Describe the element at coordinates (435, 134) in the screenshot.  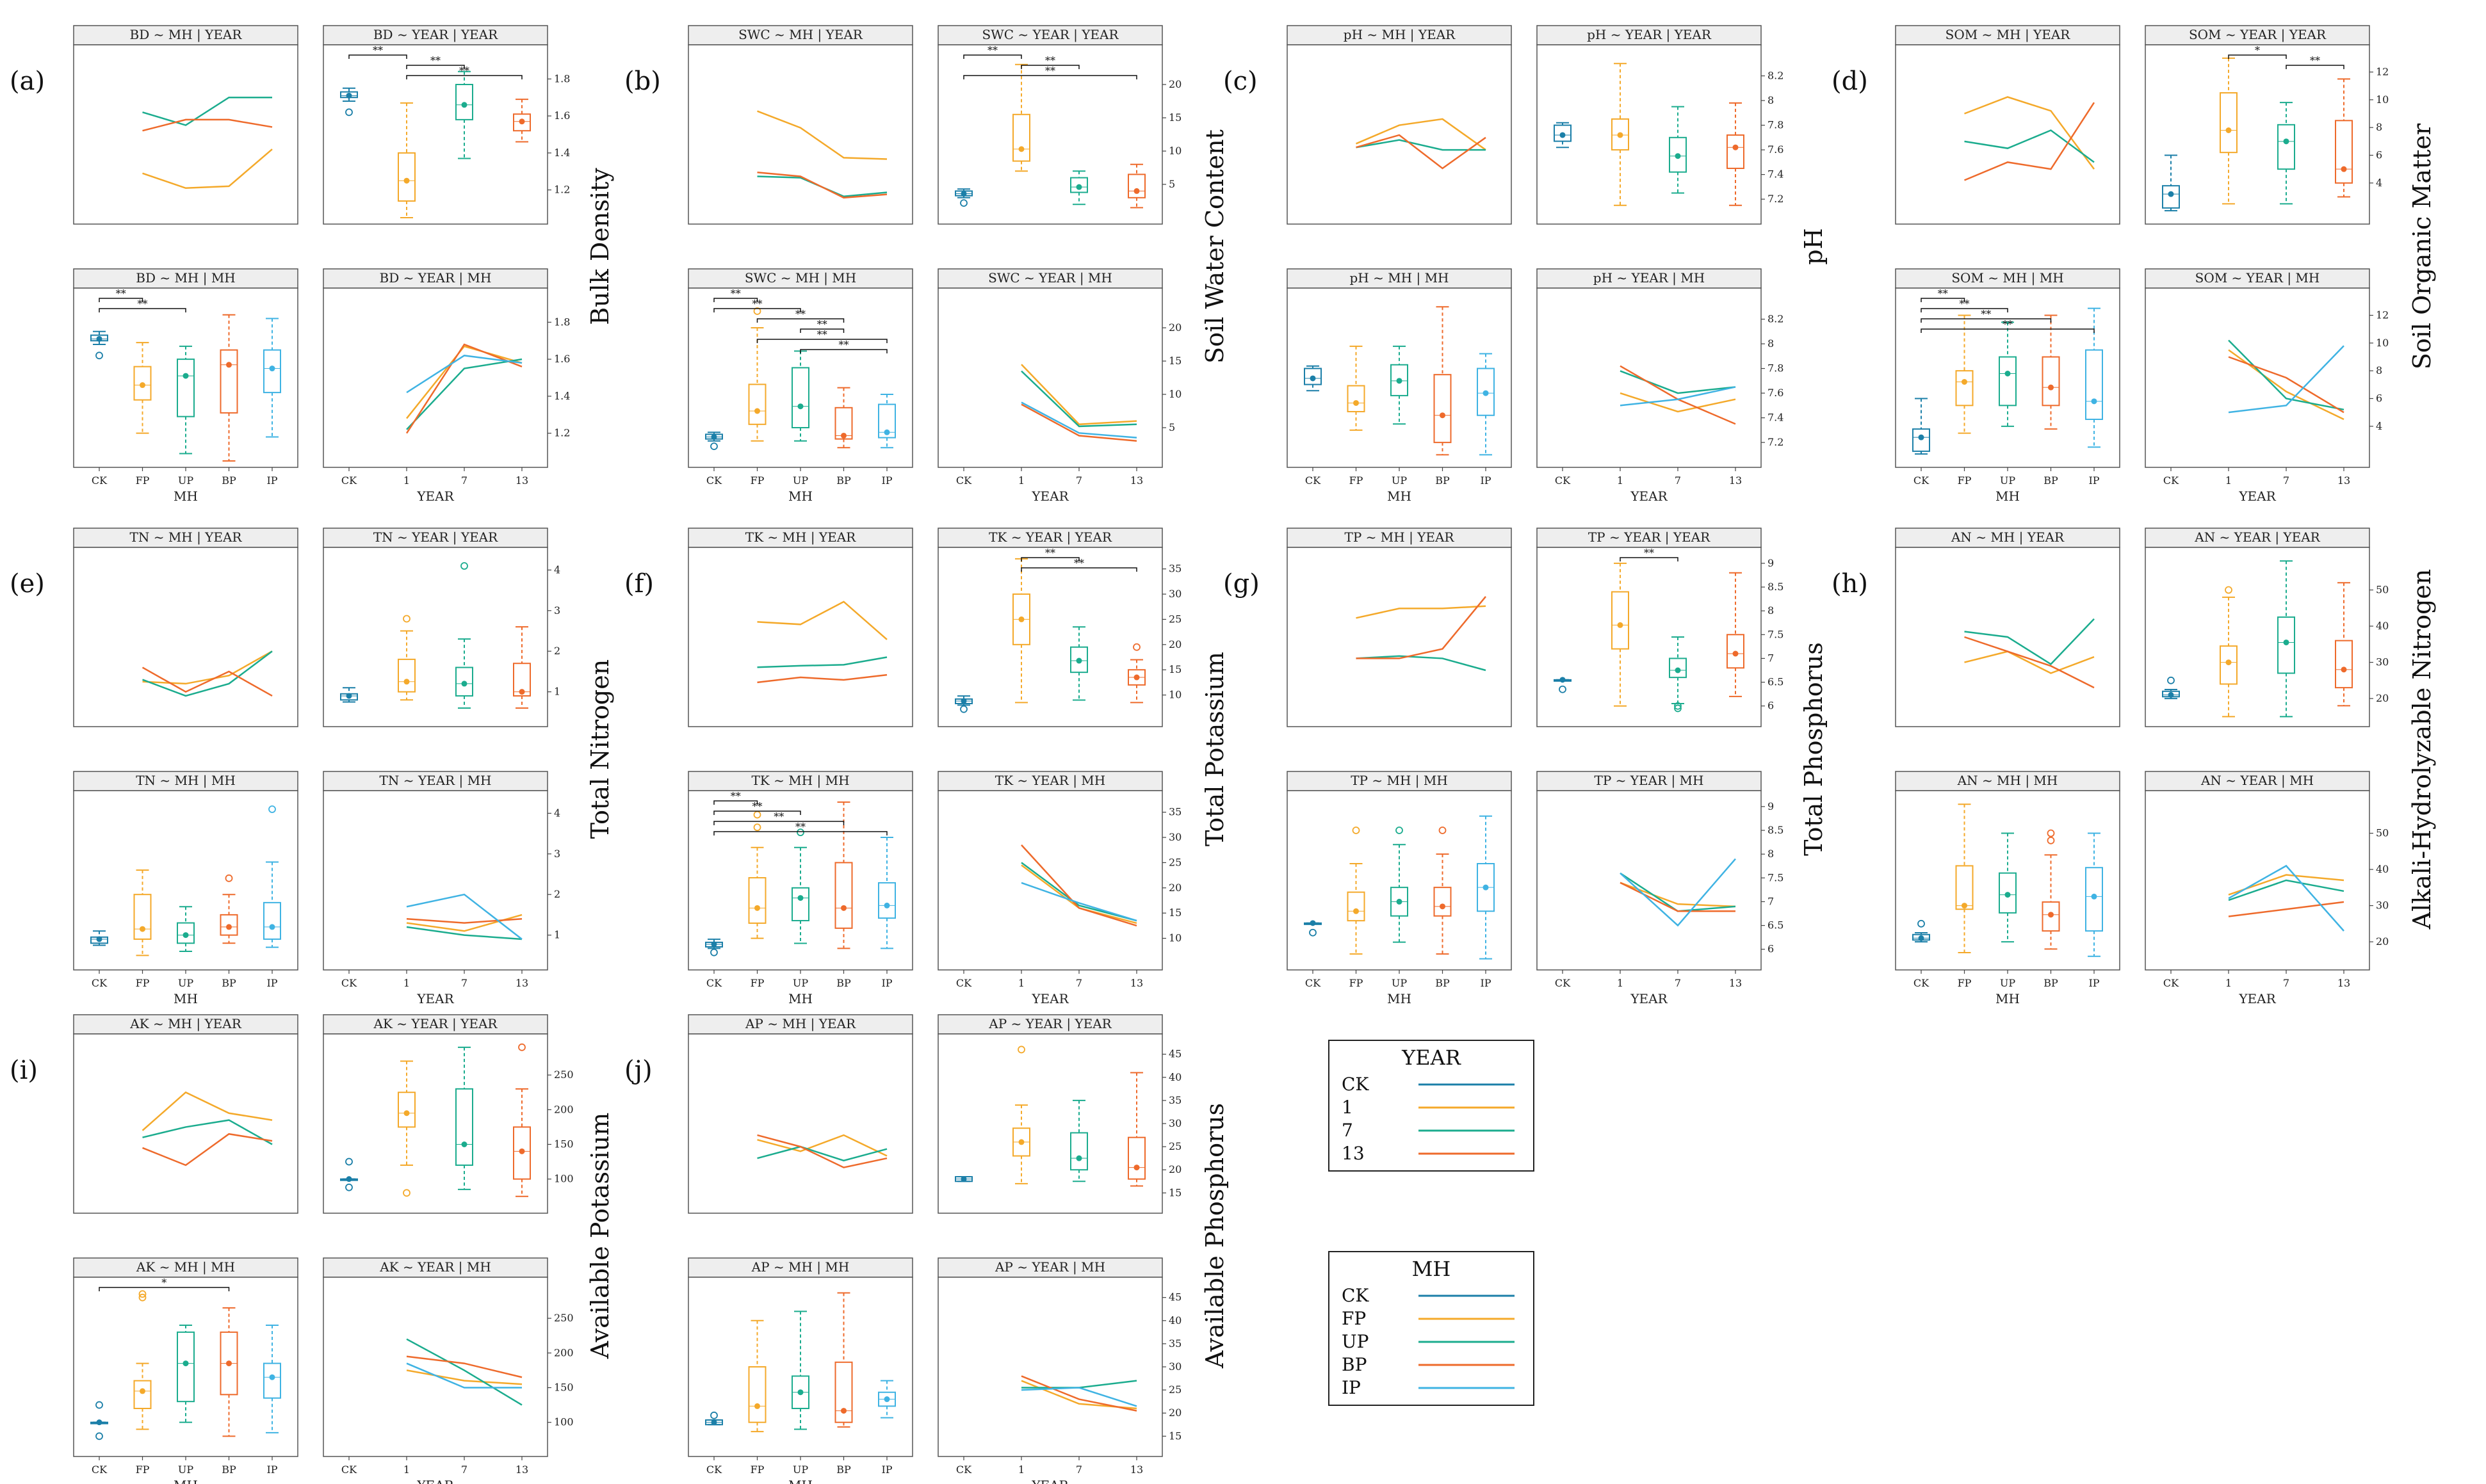
I see `chart-BD-year-year-frame` at that location.